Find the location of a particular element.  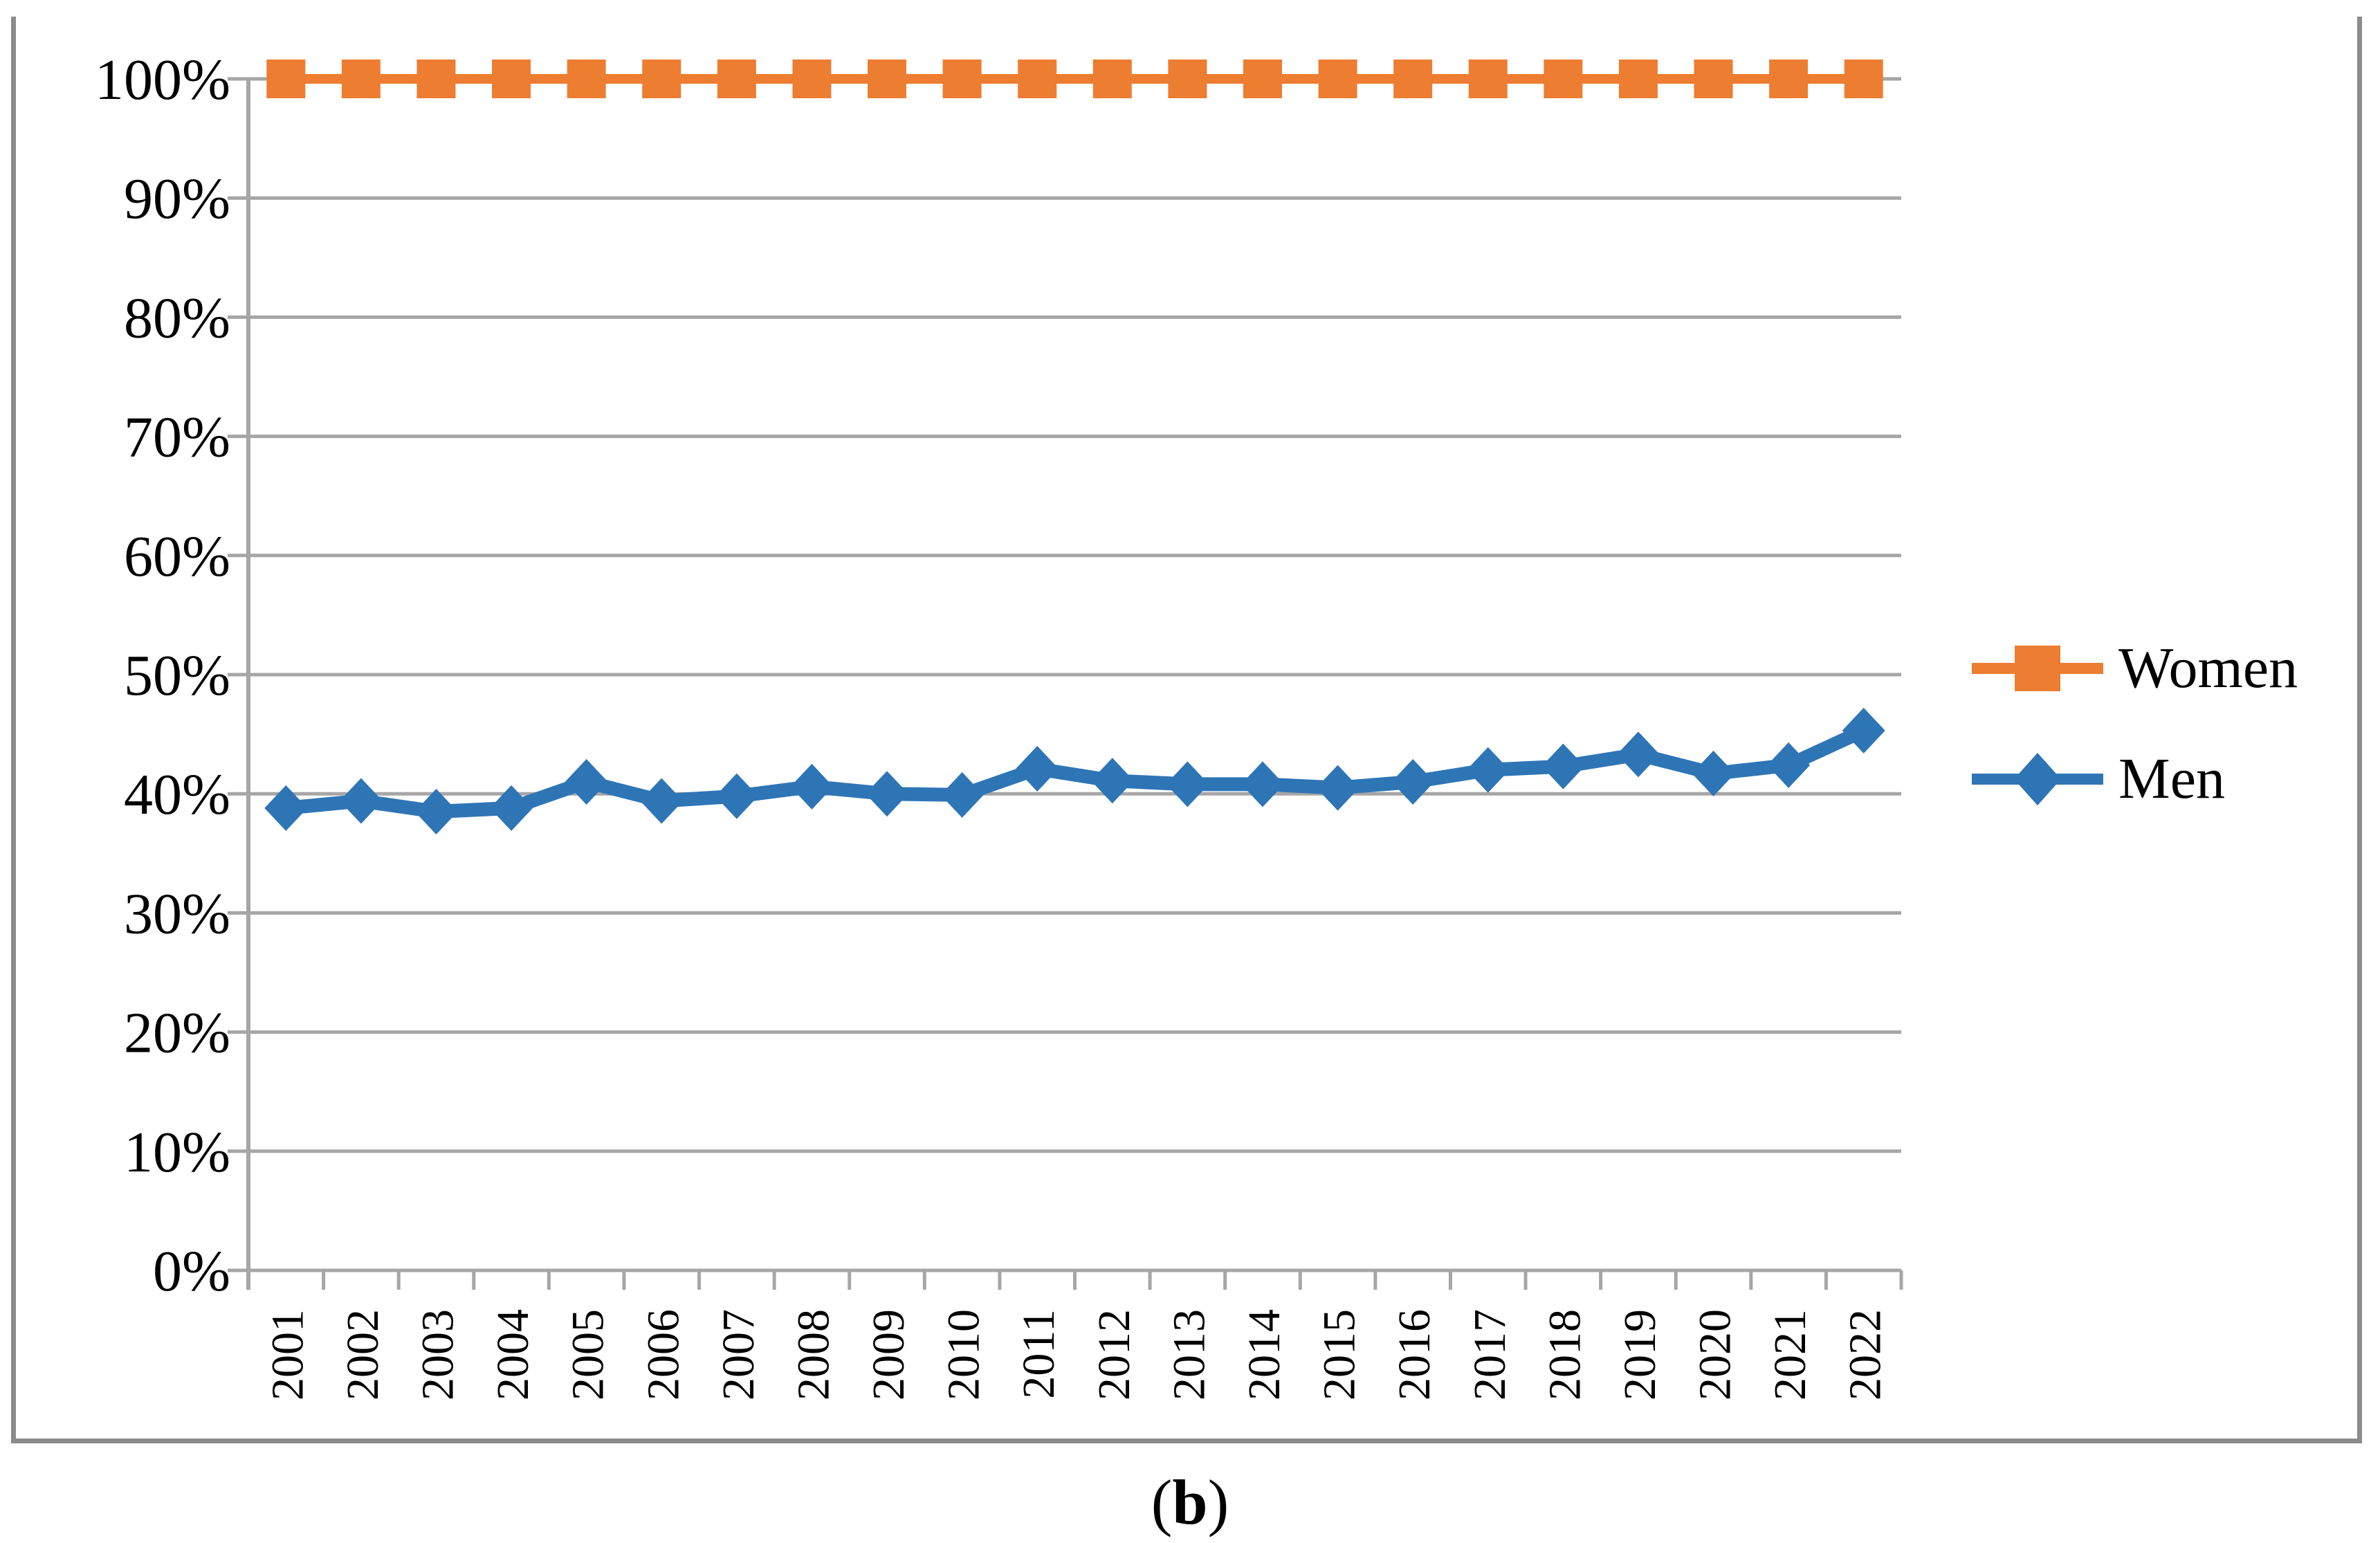

x-tick-label-year: 2010 is located at coordinates (964, 1354).